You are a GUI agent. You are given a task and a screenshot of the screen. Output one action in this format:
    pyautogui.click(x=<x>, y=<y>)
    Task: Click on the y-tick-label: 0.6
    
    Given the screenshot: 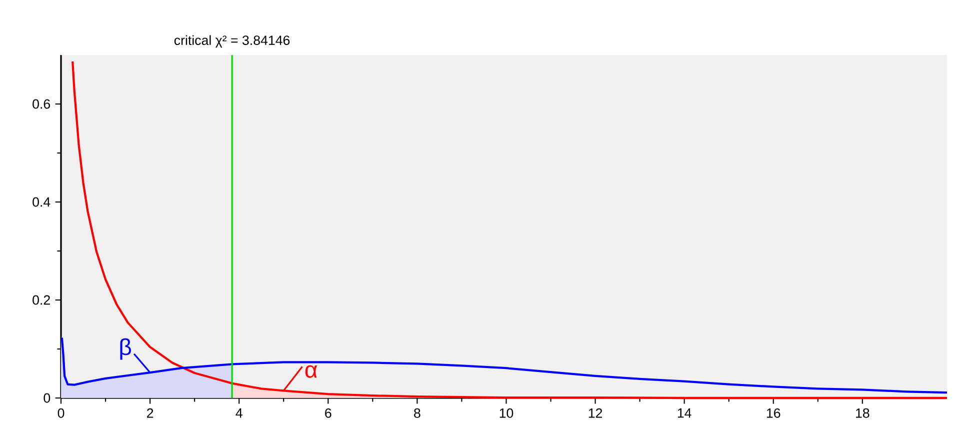 What is the action you would take?
    pyautogui.click(x=41, y=104)
    